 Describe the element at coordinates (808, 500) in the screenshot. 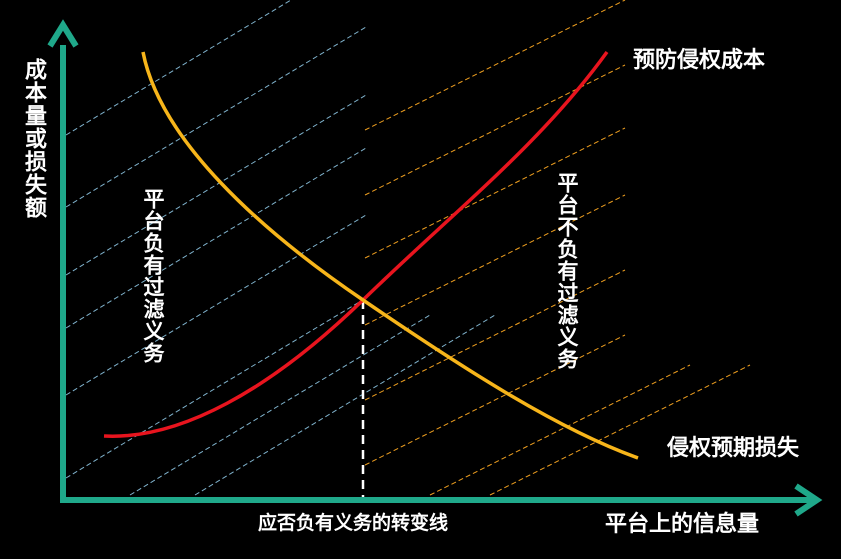

I see `x-axis-arrowhead` at that location.